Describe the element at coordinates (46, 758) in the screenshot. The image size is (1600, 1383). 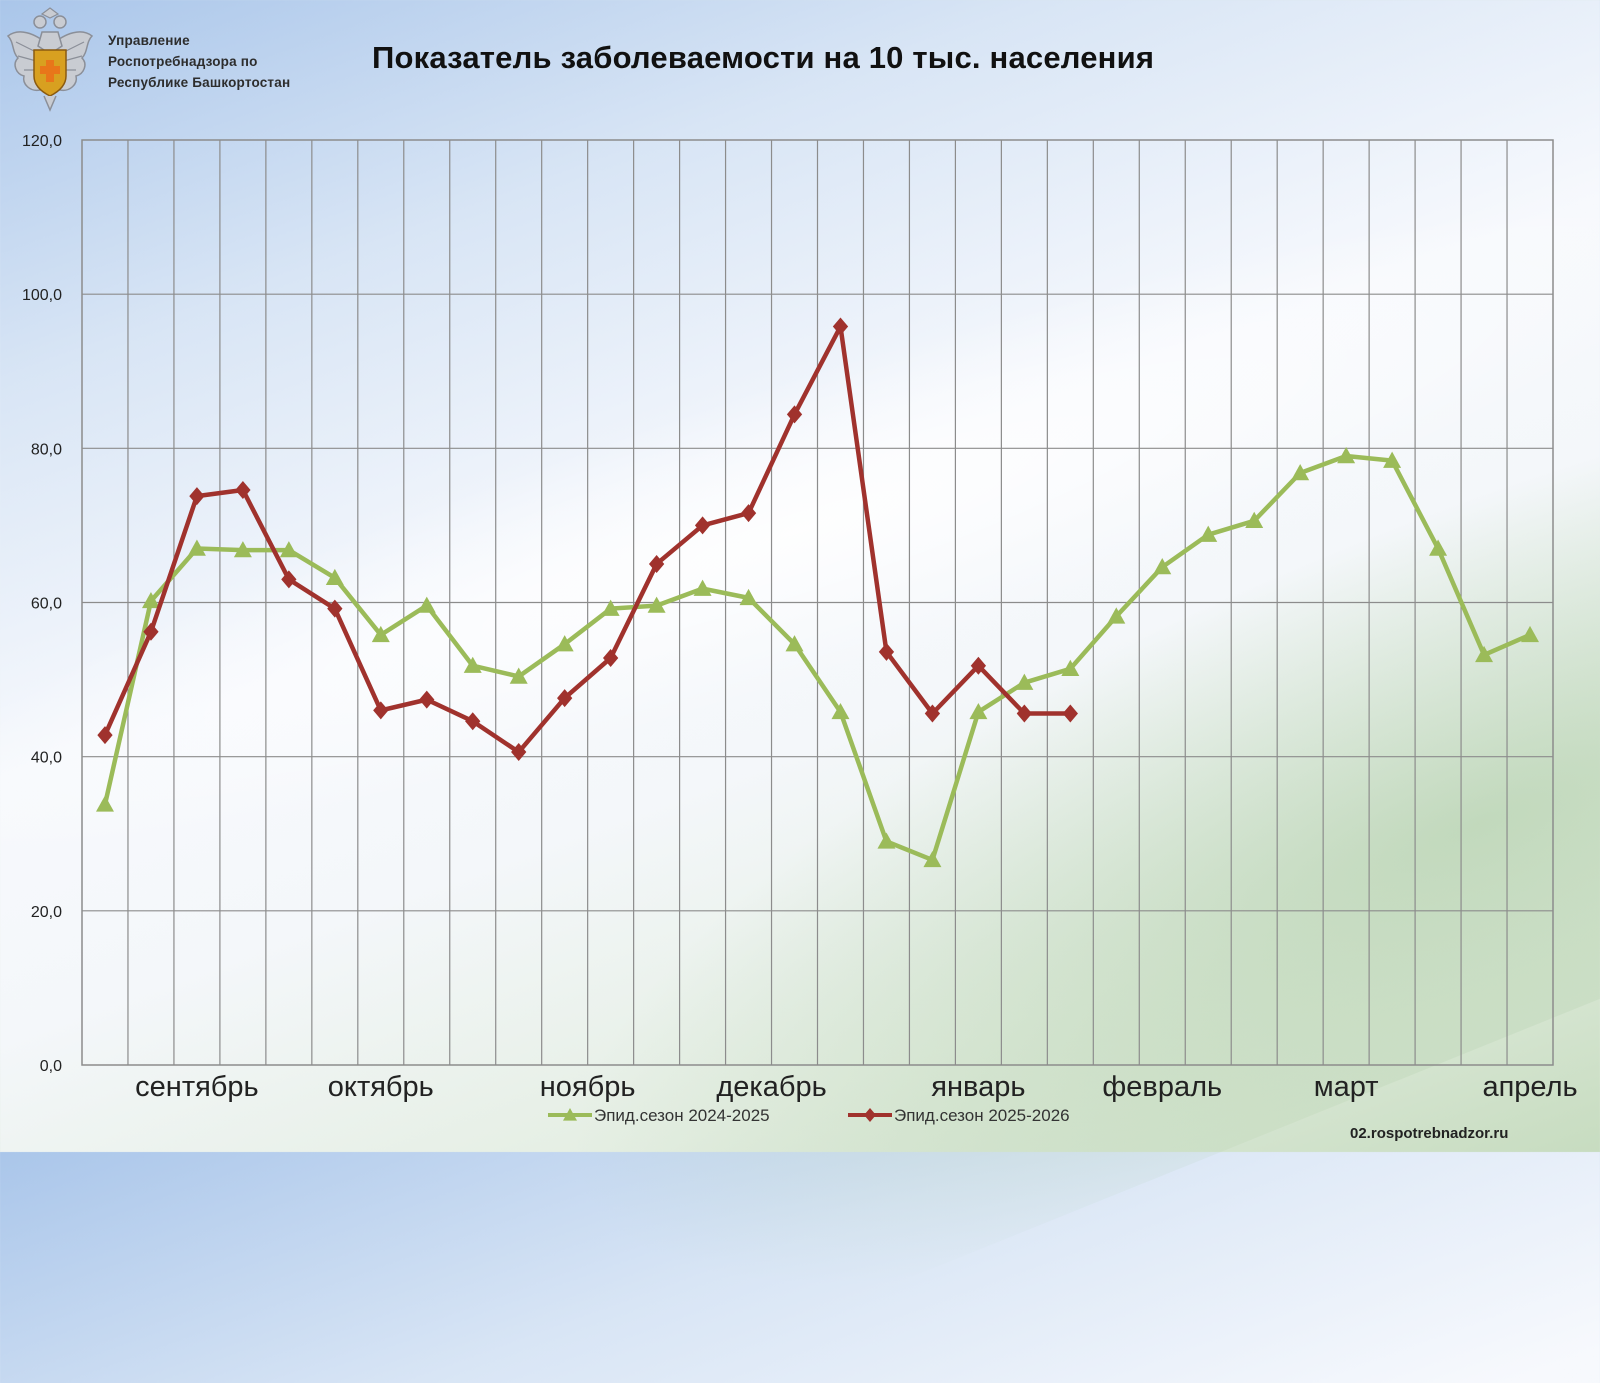
I see `y-tick-label: 40,0` at that location.